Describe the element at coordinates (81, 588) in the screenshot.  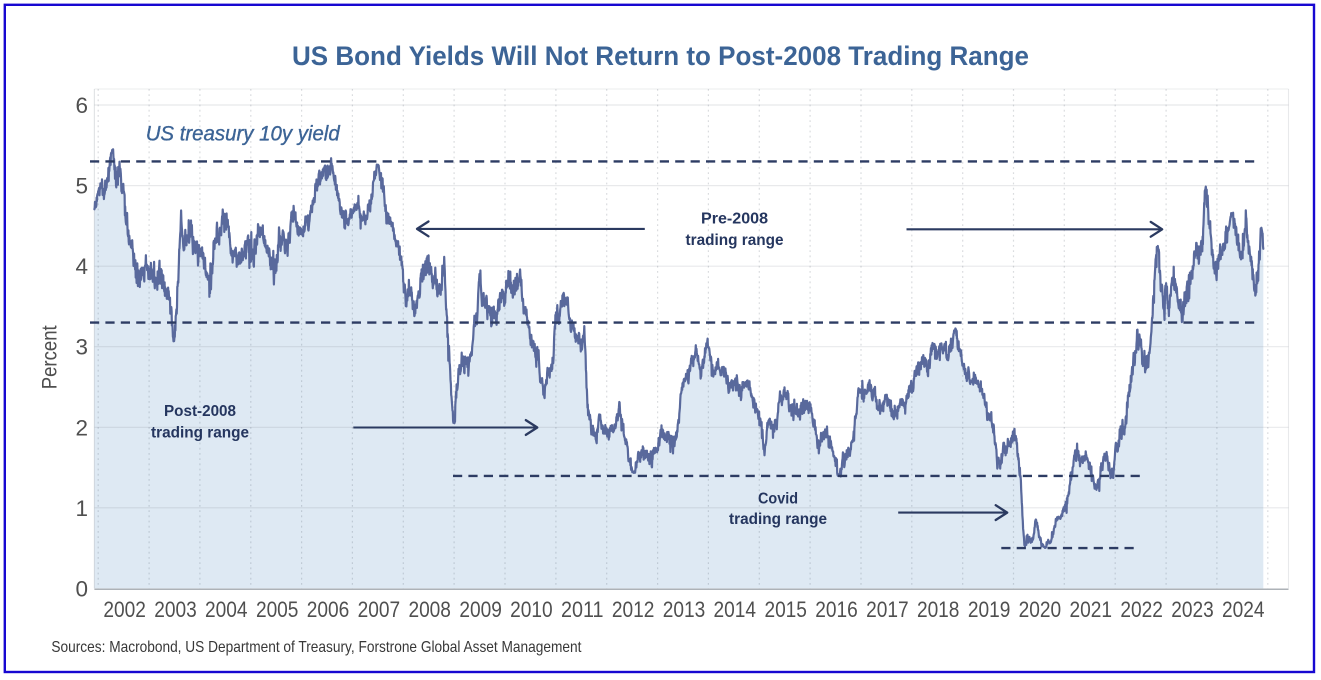
I see `svg-text: 0` at that location.